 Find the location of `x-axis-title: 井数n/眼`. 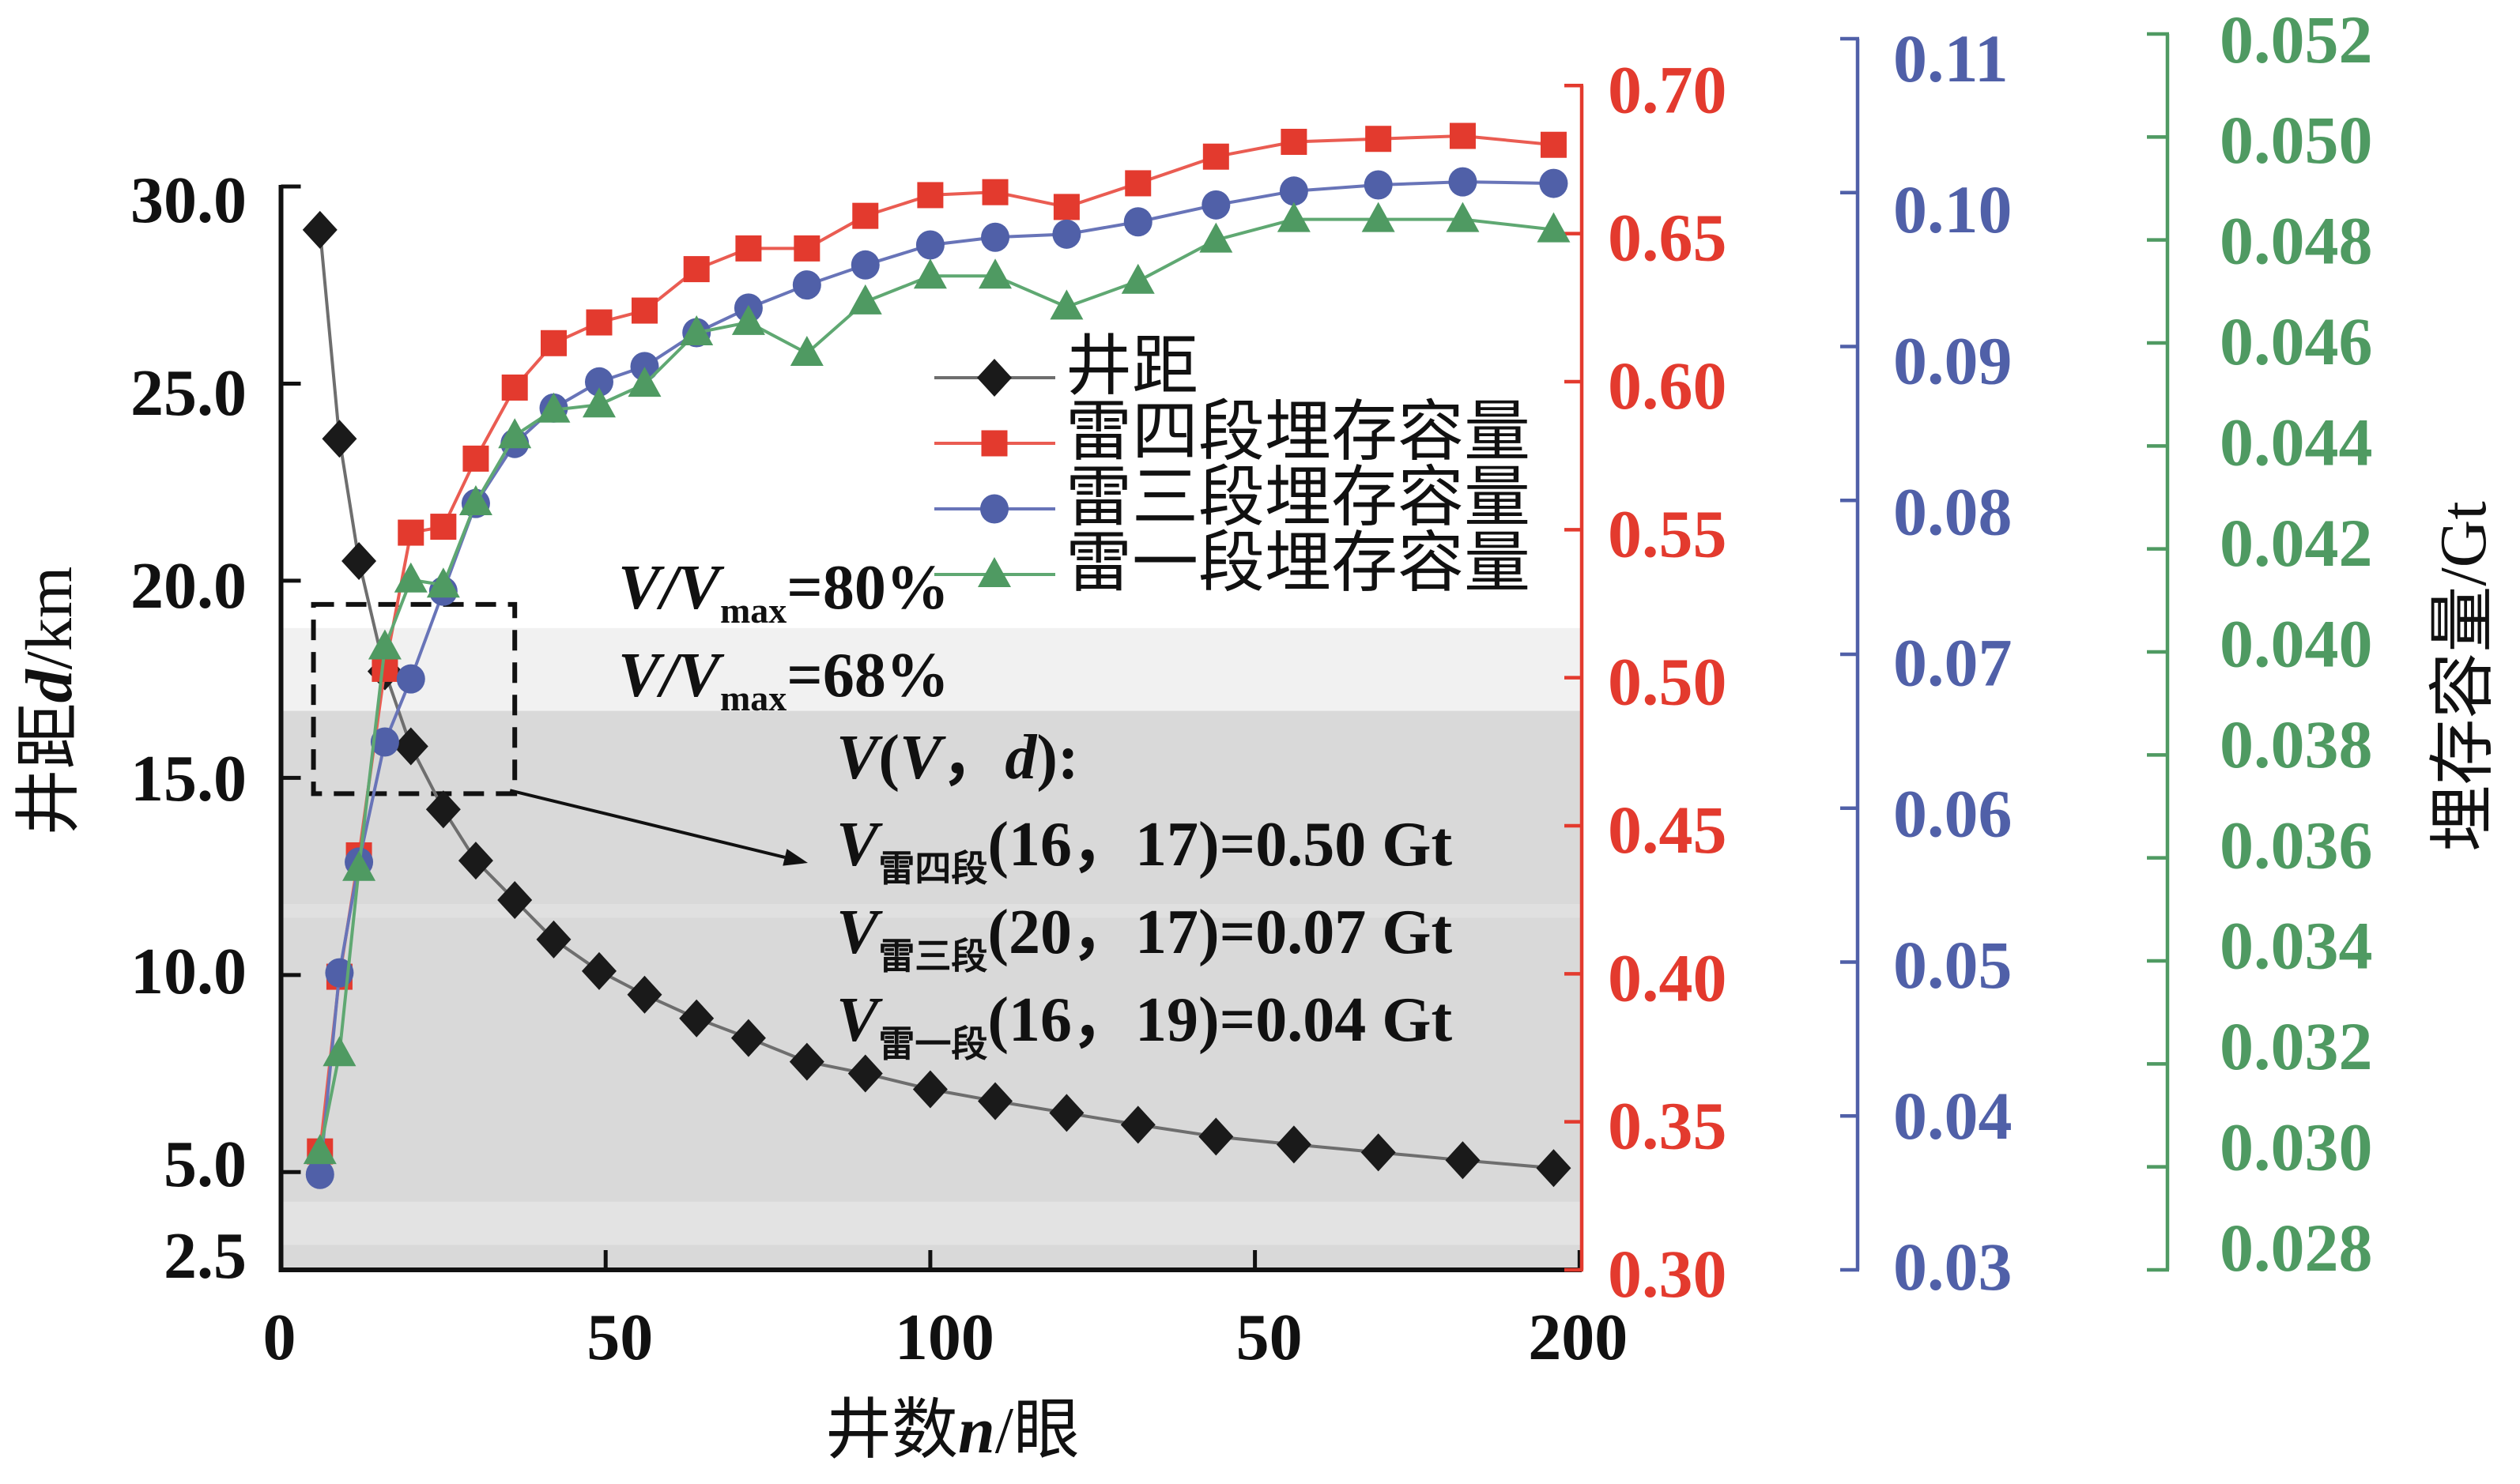

x-axis-title: 井数n/眼 is located at coordinates (952, 1430).